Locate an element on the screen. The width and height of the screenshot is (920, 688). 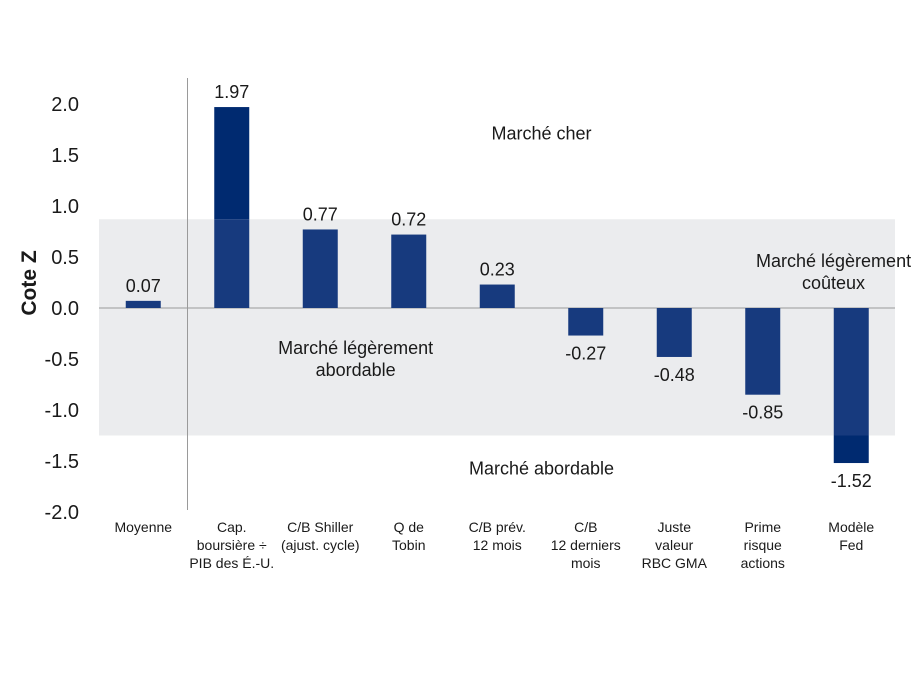
data-label: 0.77 is located at coordinates (320, 214).